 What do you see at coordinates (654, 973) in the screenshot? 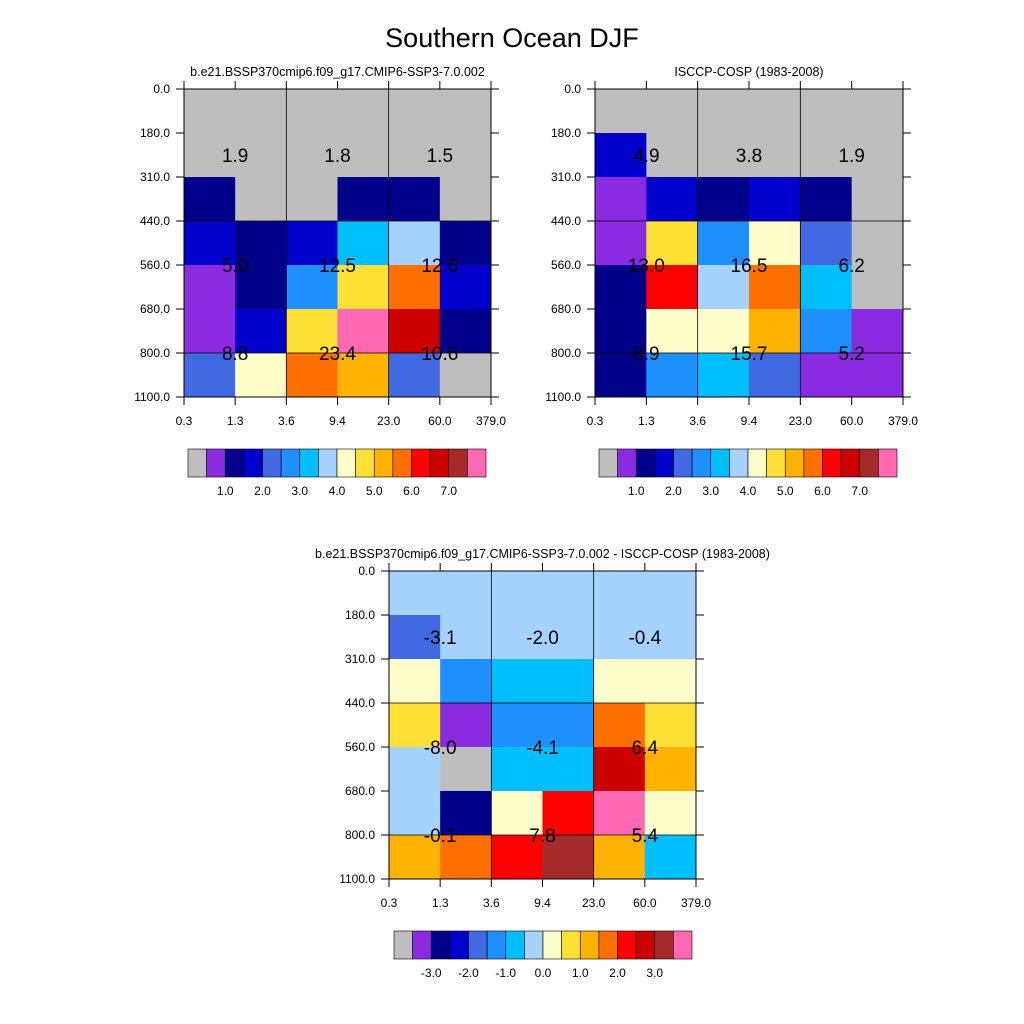
I see `colorbar-tick-label: 3.0` at bounding box center [654, 973].